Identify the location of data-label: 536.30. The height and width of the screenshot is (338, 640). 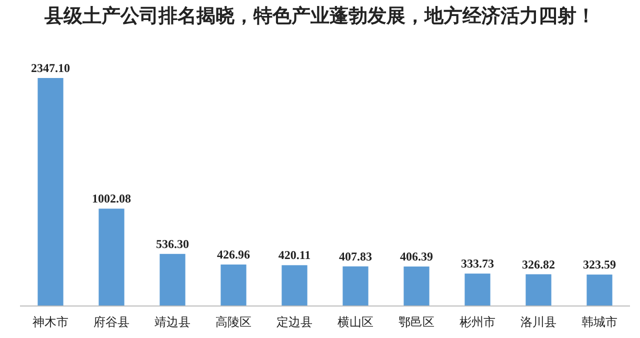
(172, 243).